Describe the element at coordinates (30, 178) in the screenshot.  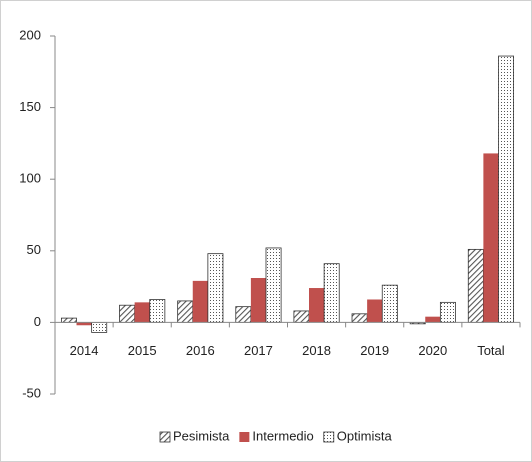
I see `y-tick-label: 100` at that location.